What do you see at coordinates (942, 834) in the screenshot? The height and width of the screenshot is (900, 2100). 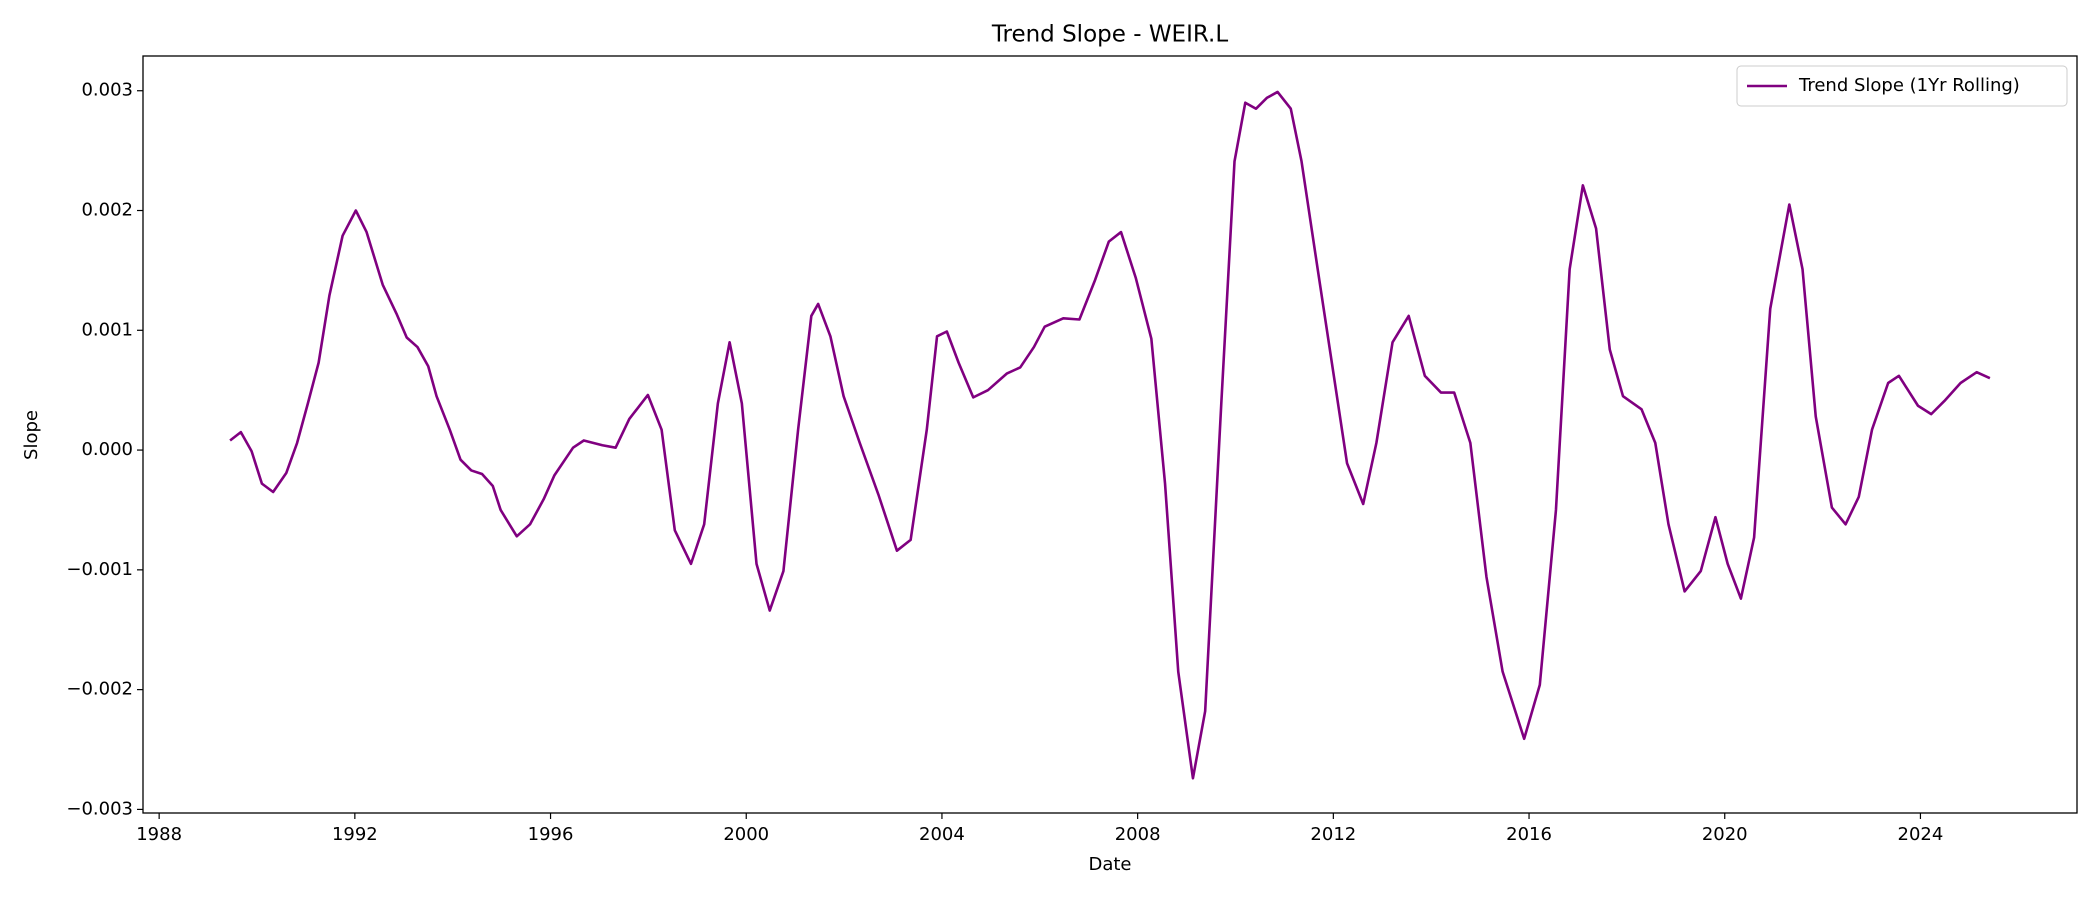 I see `x-tick-label: 2004` at bounding box center [942, 834].